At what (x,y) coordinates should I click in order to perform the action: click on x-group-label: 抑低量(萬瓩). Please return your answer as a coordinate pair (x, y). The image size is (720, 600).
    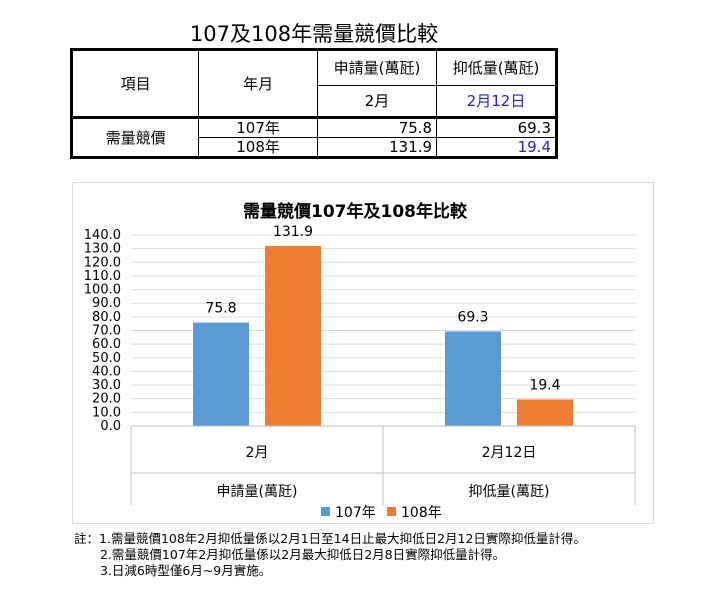
    Looking at the image, I should click on (509, 492).